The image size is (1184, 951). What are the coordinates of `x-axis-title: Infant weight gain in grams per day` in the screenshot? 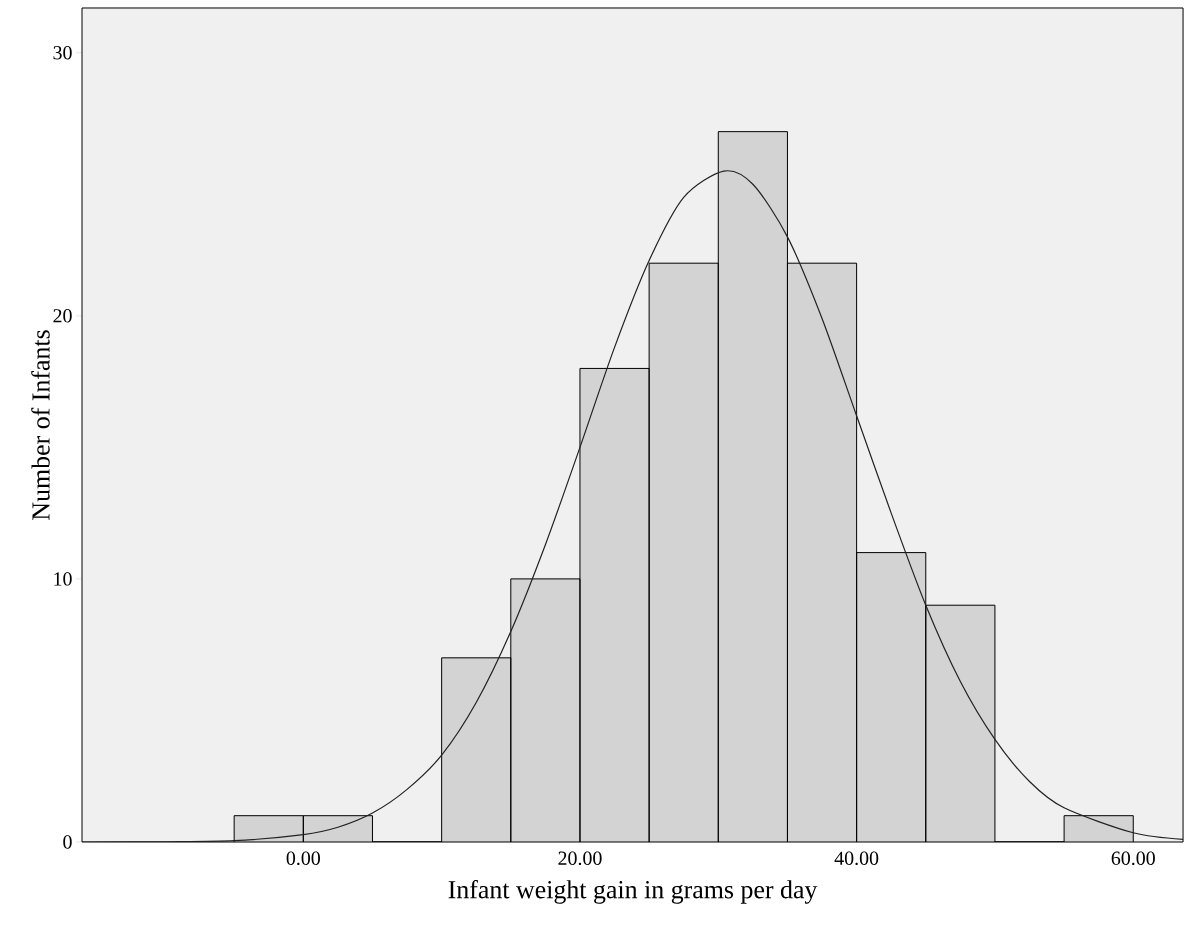 It's located at (633, 891).